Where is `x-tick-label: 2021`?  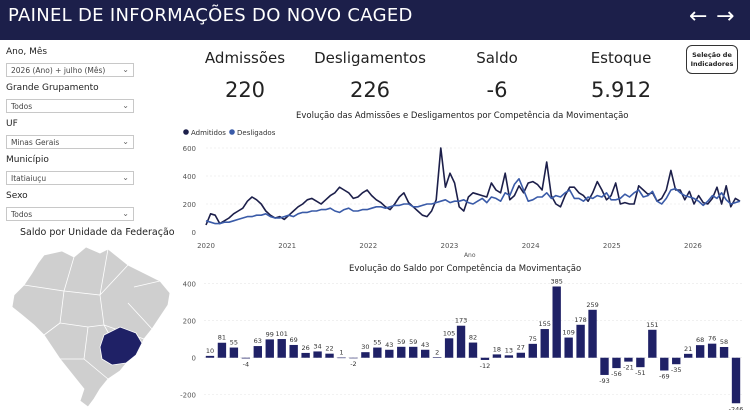 x-tick-label: 2021 is located at coordinates (287, 246).